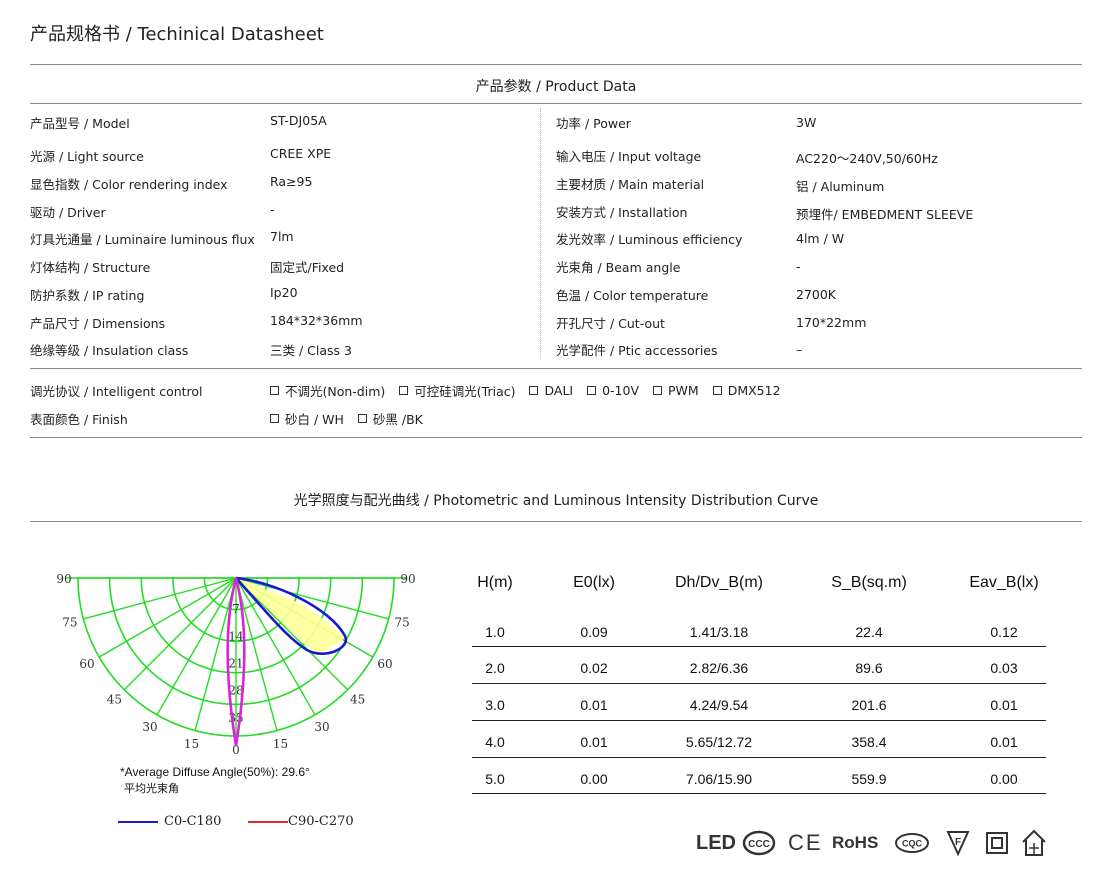 Image resolution: width=1113 pixels, height=871 pixels. I want to click on spec-value: 170*22mm, so click(831, 322).